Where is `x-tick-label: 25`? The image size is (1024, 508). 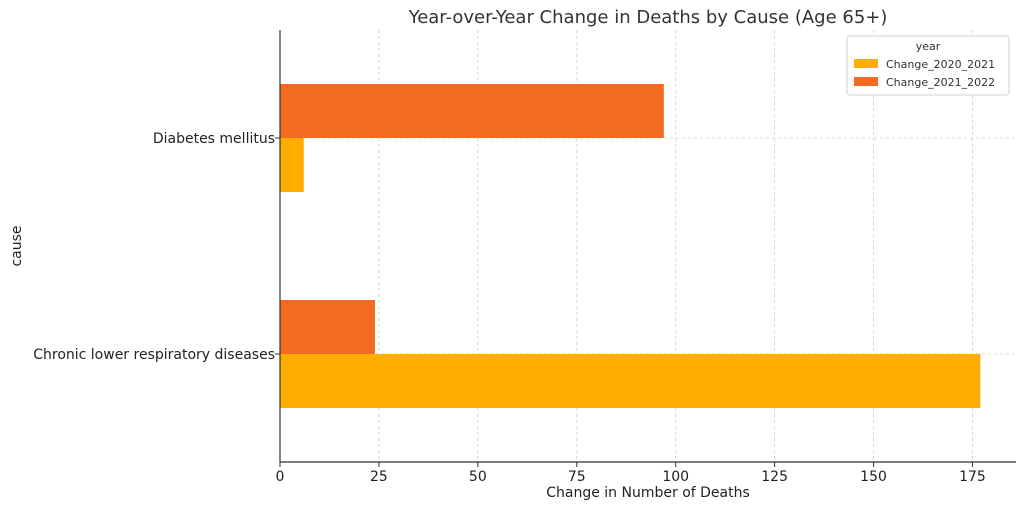
x-tick-label: 25 is located at coordinates (379, 477).